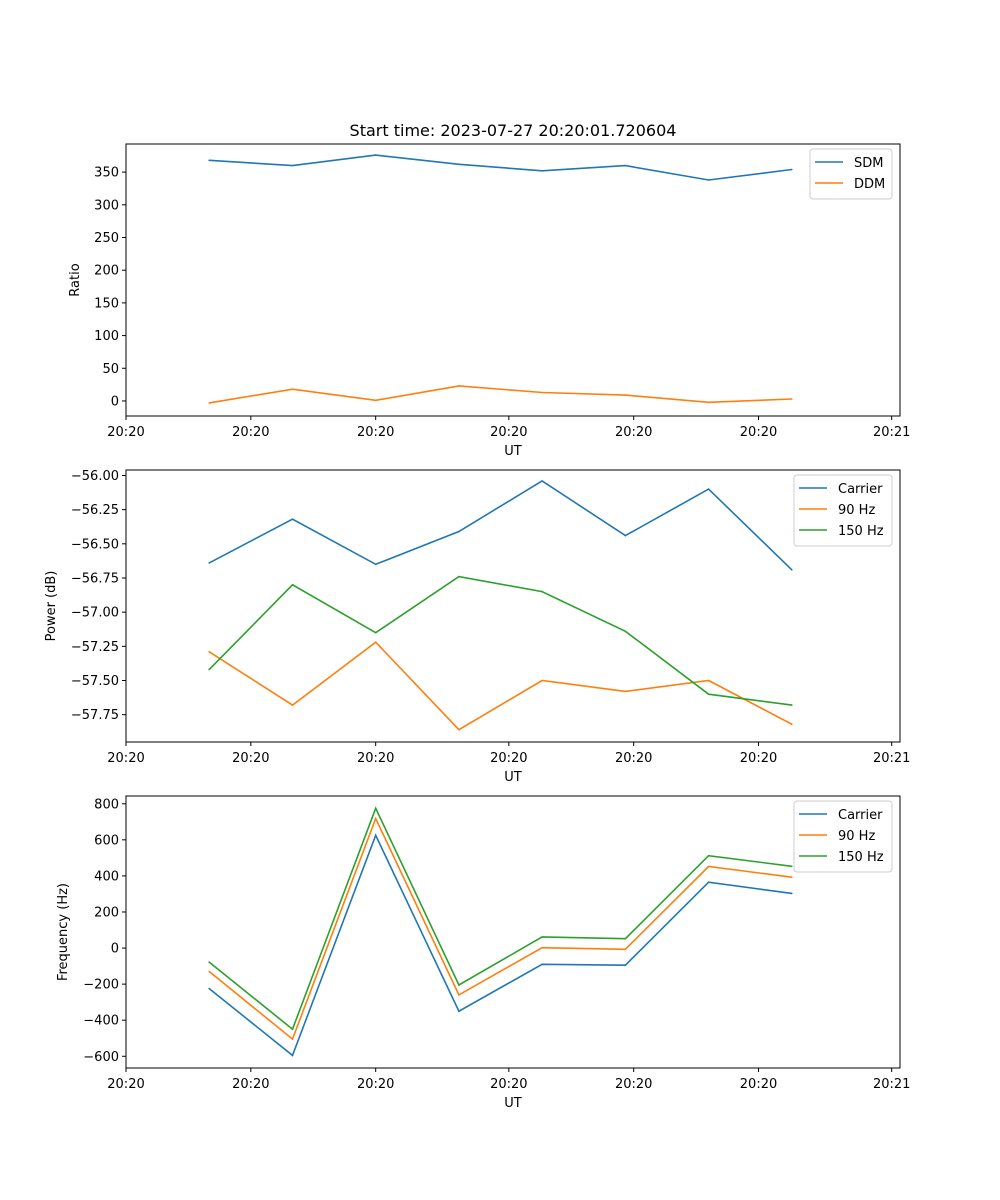 Image resolution: width=1000 pixels, height=1200 pixels. I want to click on power-series-90-hz-line, so click(500, 686).